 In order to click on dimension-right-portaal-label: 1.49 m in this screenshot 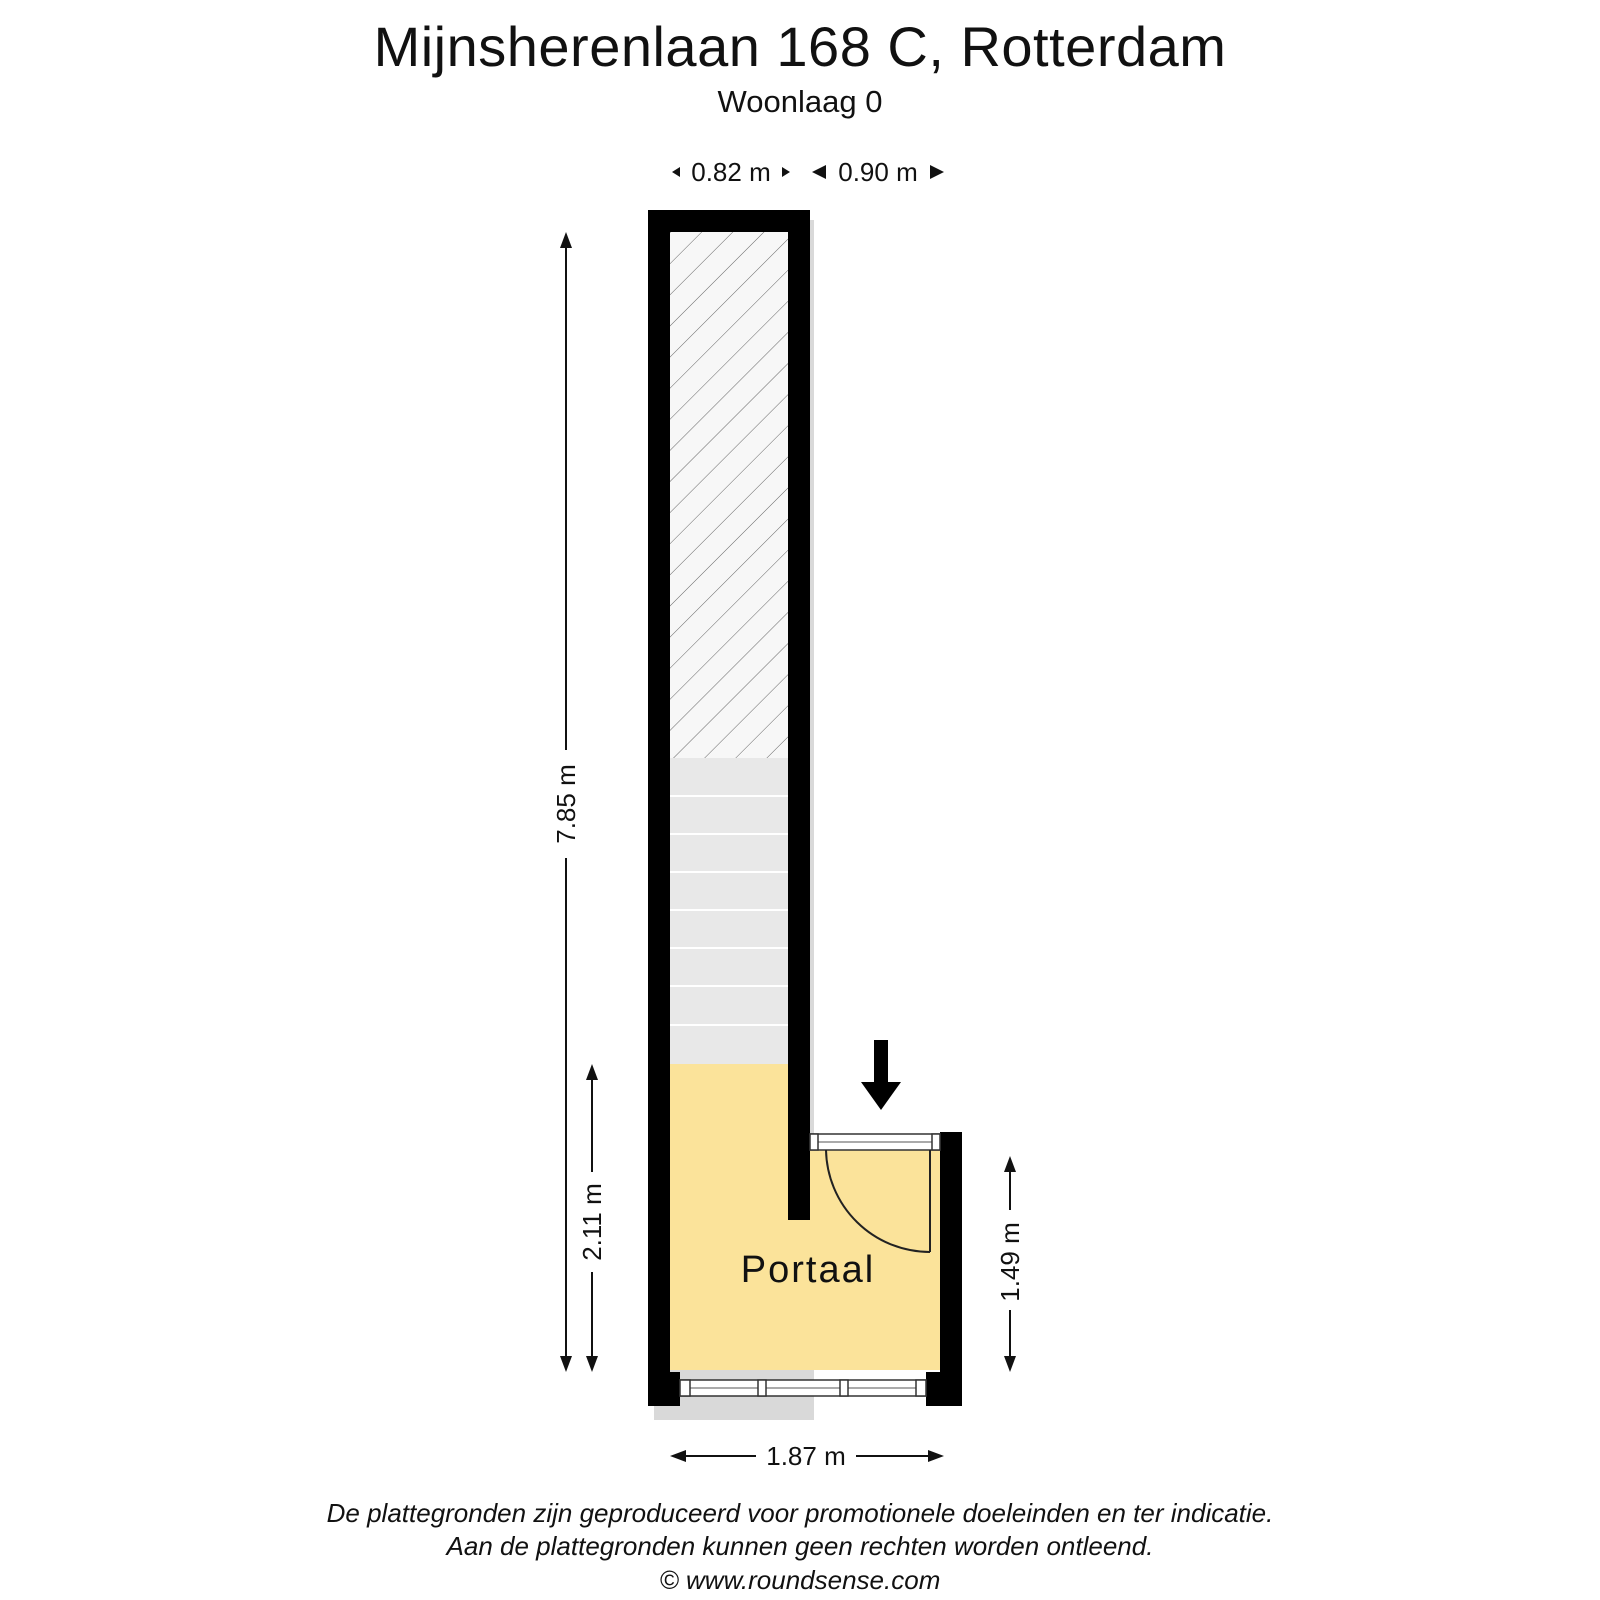, I will do `click(1010, 1262)`.